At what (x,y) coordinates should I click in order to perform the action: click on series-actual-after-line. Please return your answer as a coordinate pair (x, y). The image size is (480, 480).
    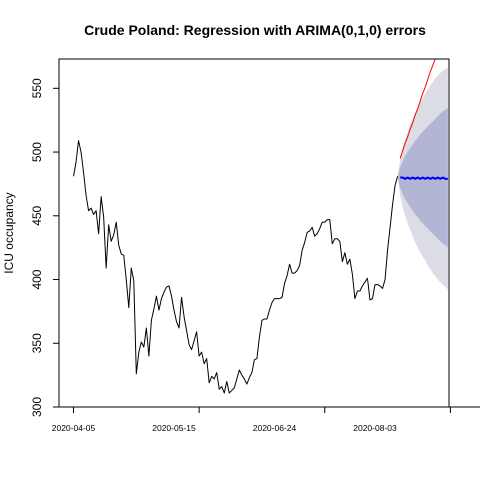
    Looking at the image, I should click on (417, 109).